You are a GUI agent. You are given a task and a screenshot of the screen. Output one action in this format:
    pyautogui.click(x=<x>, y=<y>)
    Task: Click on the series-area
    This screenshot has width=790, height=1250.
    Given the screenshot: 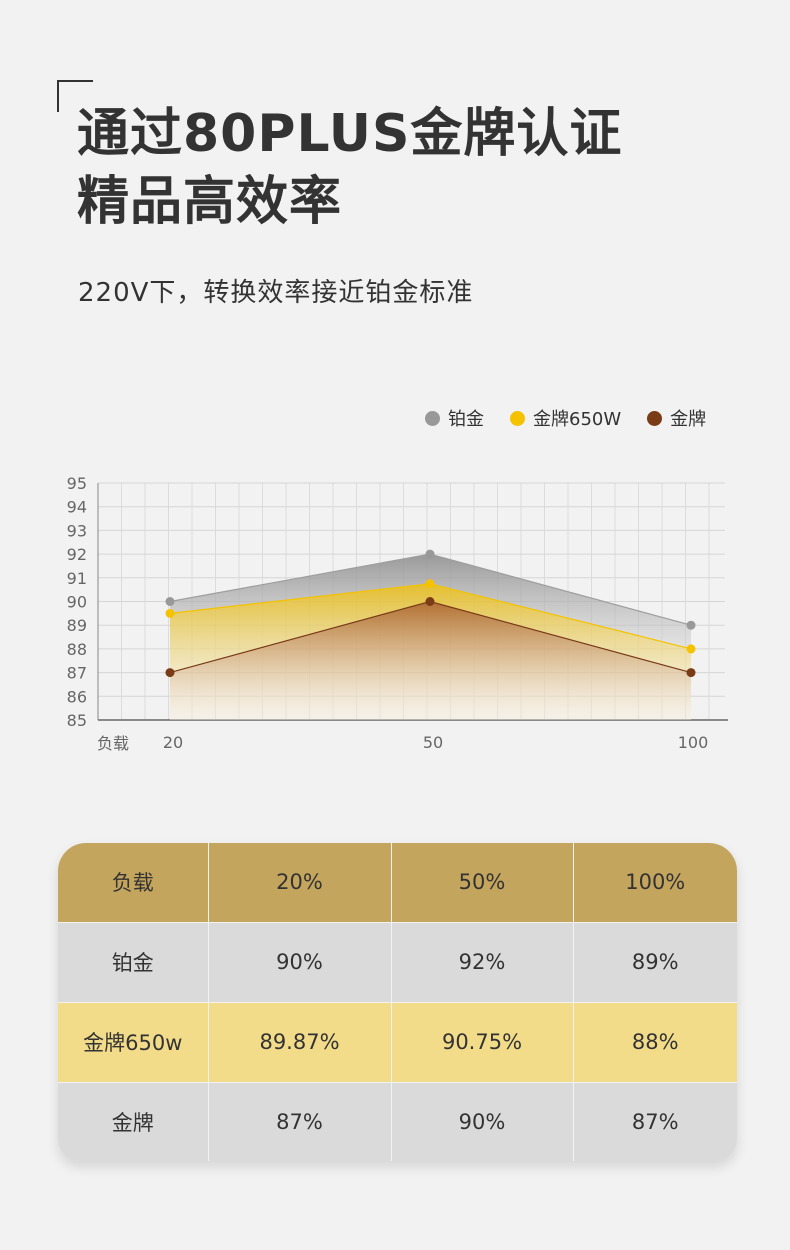 What is the action you would take?
    pyautogui.click(x=430, y=660)
    